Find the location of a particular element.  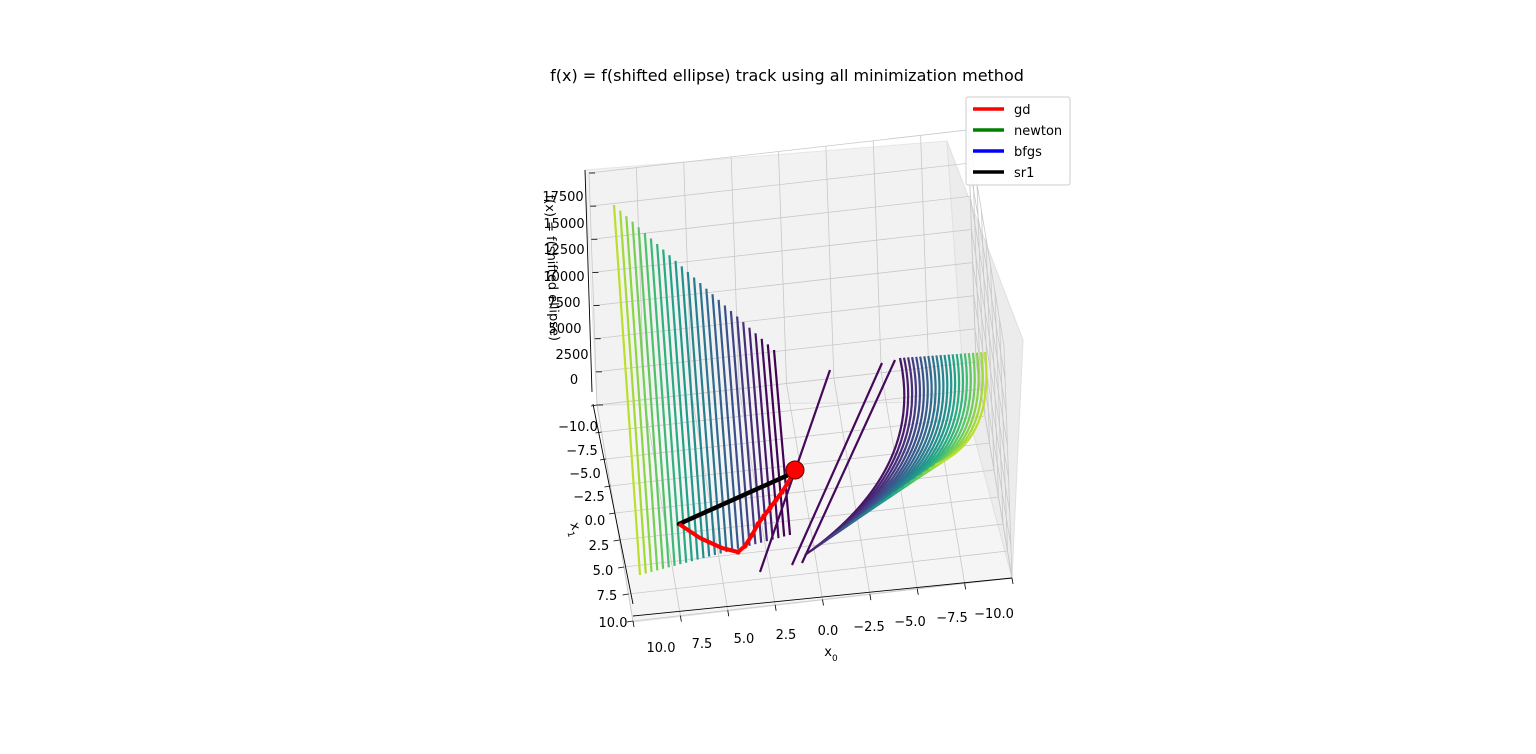

legend-frame is located at coordinates (1018, 141).